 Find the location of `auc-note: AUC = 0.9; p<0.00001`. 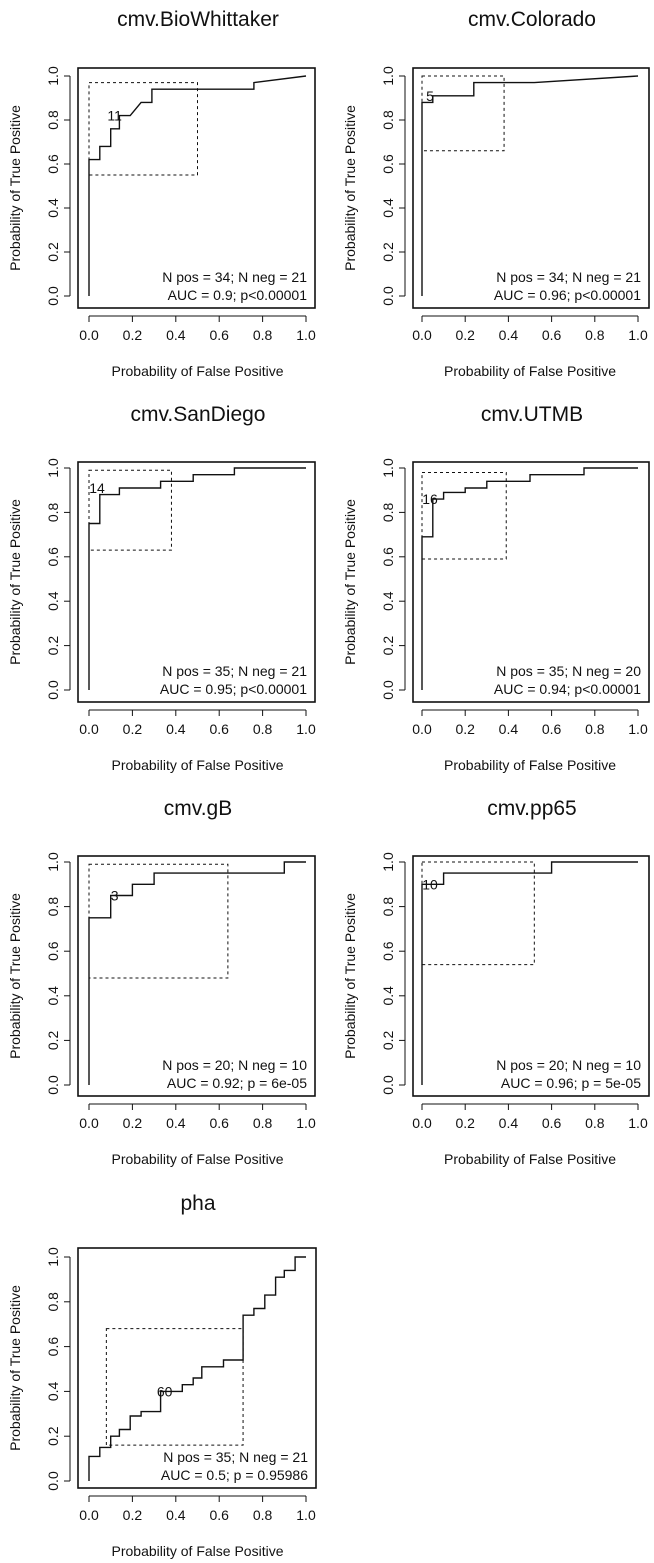

auc-note: AUC = 0.9; p<0.00001 is located at coordinates (238, 295).